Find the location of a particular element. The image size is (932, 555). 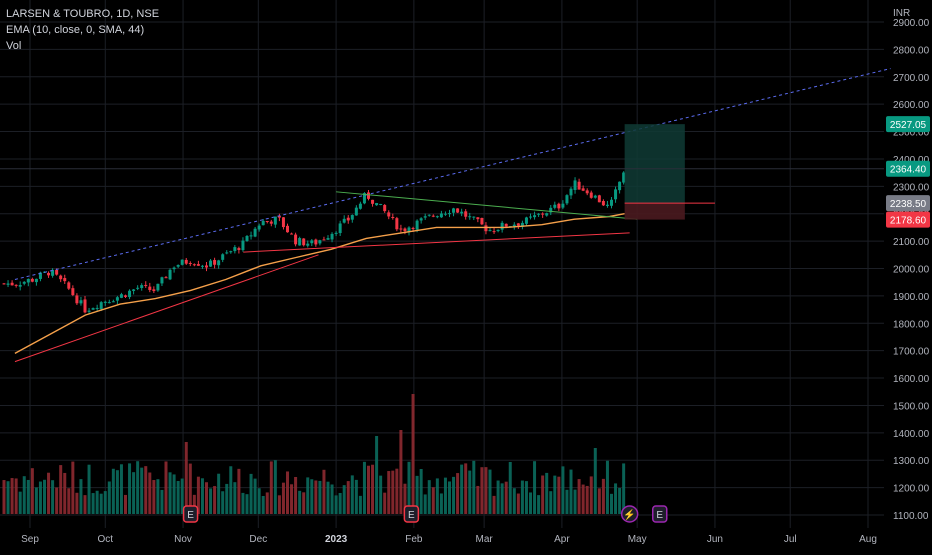

price-tag-label: 2238.50 is located at coordinates (908, 204).